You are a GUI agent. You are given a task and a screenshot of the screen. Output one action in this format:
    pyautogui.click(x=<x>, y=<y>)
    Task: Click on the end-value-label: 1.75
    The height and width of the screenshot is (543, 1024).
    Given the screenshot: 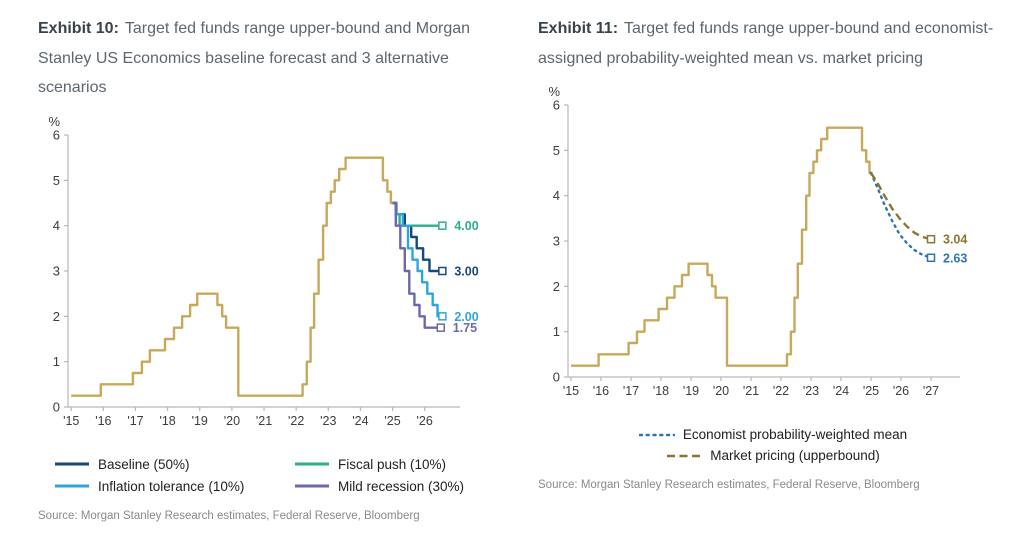 What is the action you would take?
    pyautogui.click(x=465, y=328)
    